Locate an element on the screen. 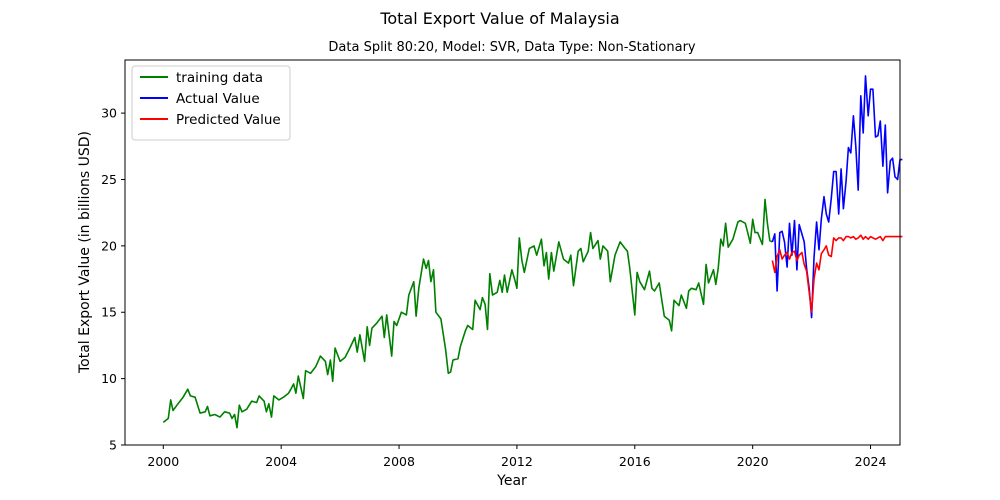 The width and height of the screenshot is (1000, 500). chart-title: Total Export Value of Malaysia is located at coordinates (499, 18).